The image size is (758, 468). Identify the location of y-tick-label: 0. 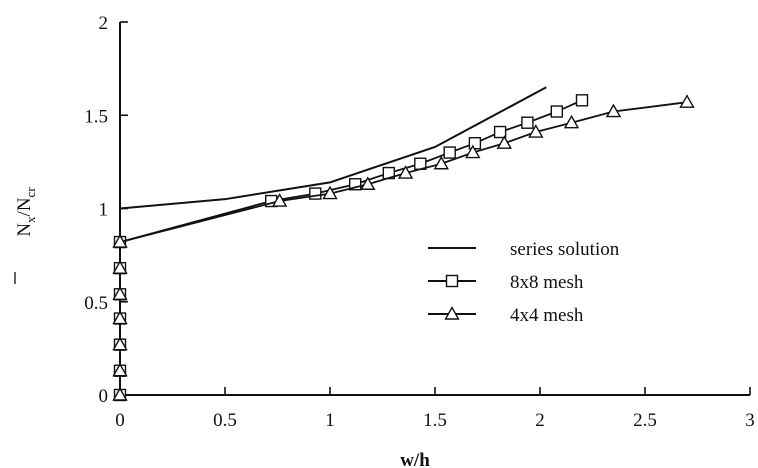
(104, 396).